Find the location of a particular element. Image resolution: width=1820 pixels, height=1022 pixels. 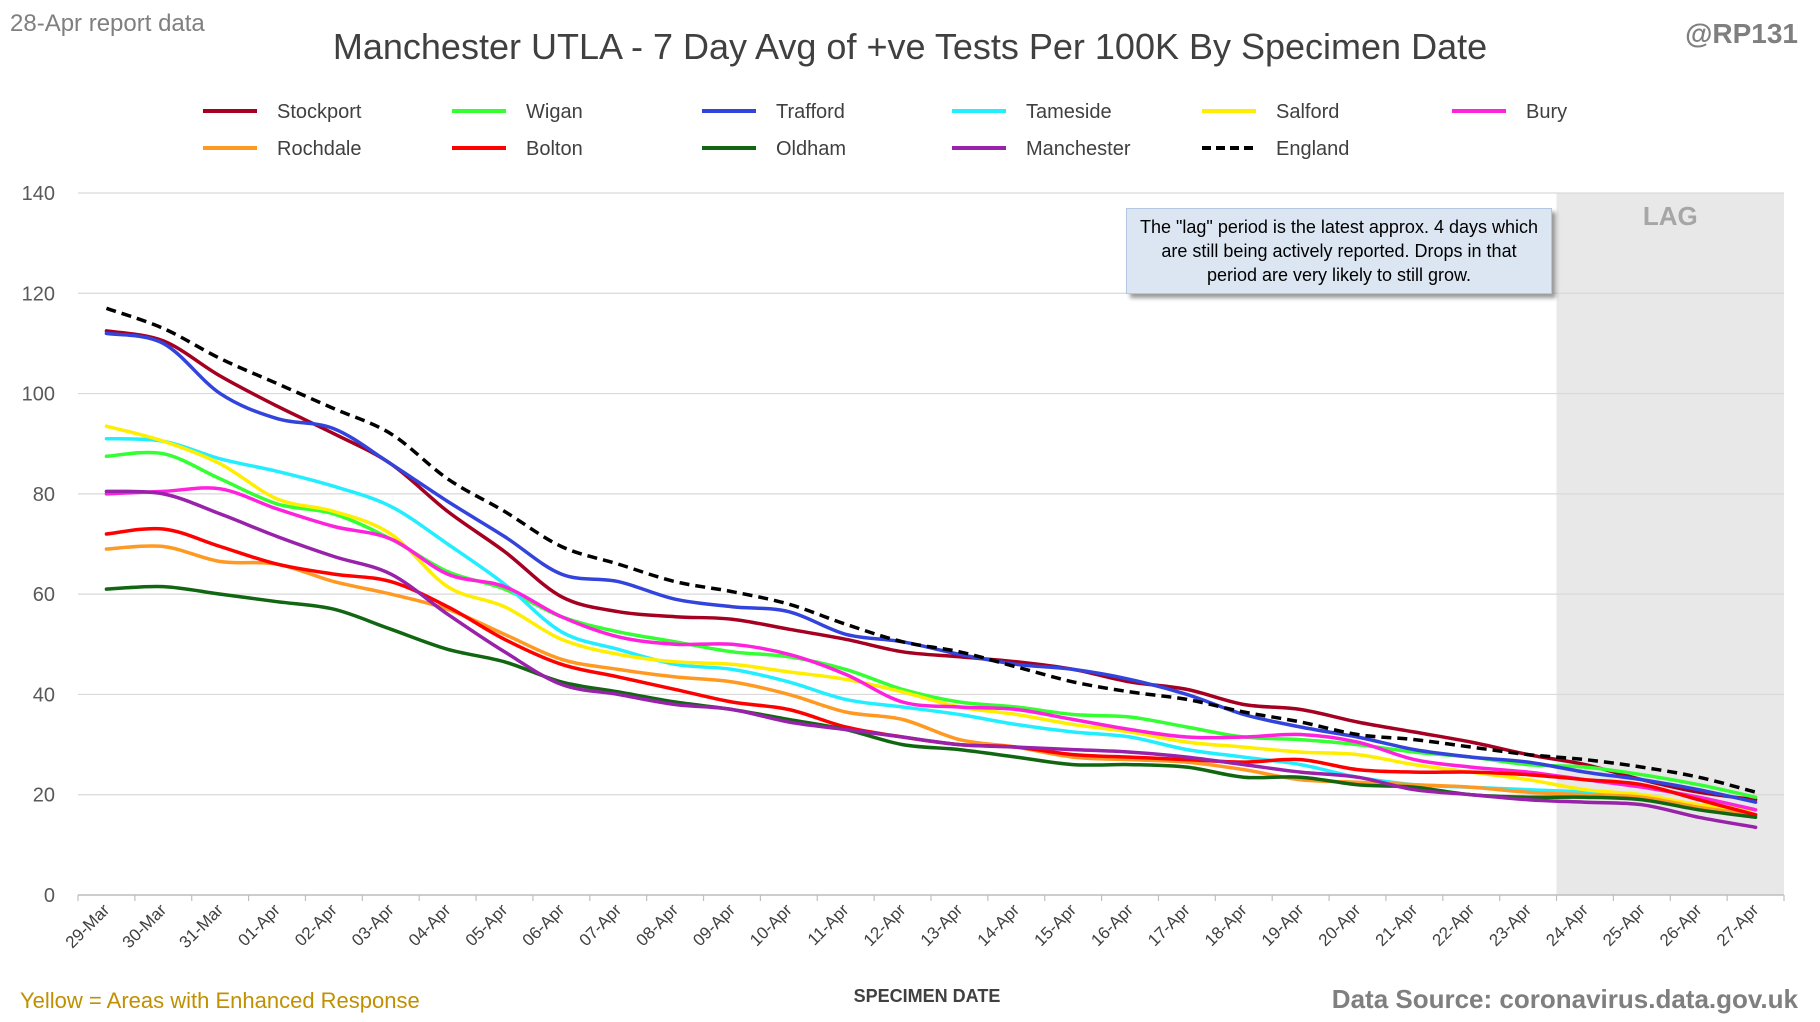

y-tick-label: 20 is located at coordinates (44, 796).